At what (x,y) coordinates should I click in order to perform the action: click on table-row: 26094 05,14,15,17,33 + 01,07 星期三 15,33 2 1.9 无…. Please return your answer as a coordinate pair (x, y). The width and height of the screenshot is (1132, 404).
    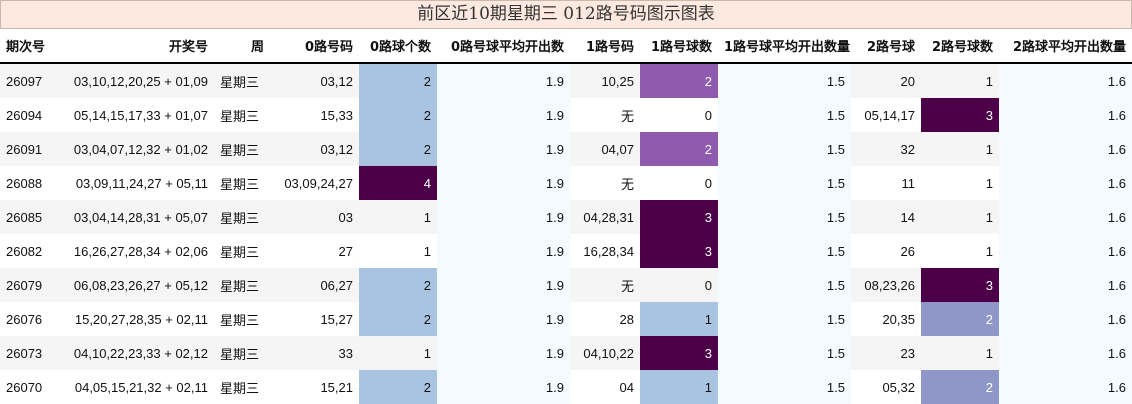
    Looking at the image, I should click on (566, 115).